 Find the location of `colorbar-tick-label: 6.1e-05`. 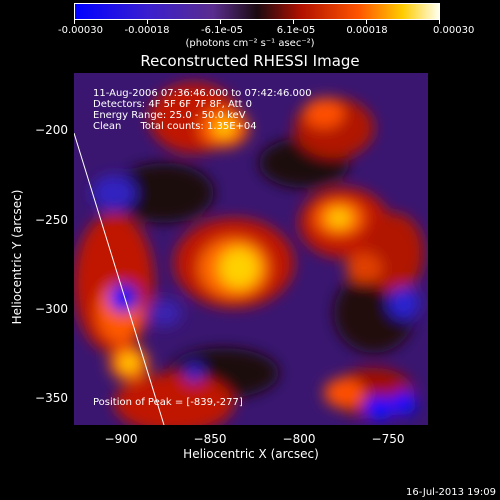

colorbar-tick-label: 6.1e-05 is located at coordinates (296, 30).